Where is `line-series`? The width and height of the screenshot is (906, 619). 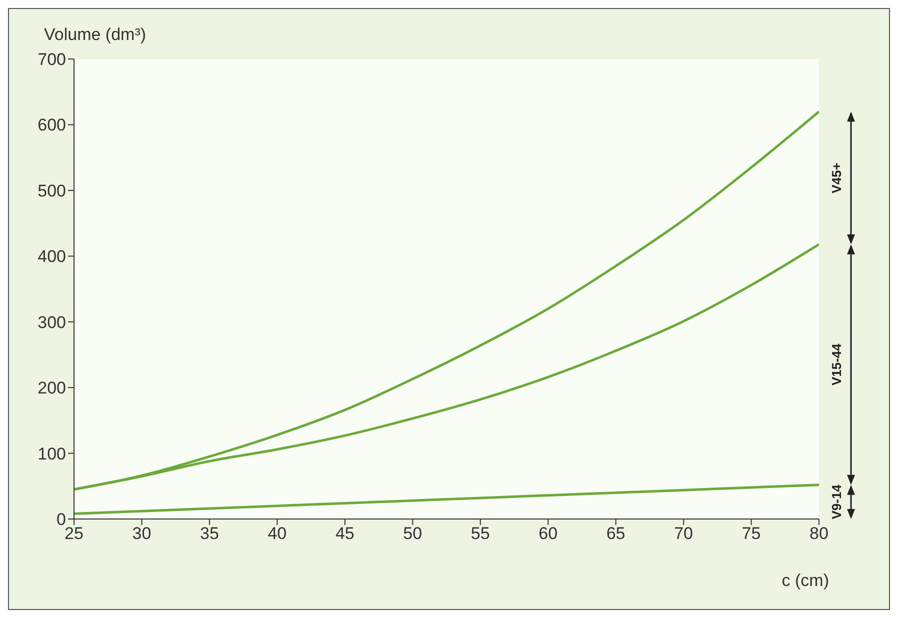 line-series is located at coordinates (446, 499).